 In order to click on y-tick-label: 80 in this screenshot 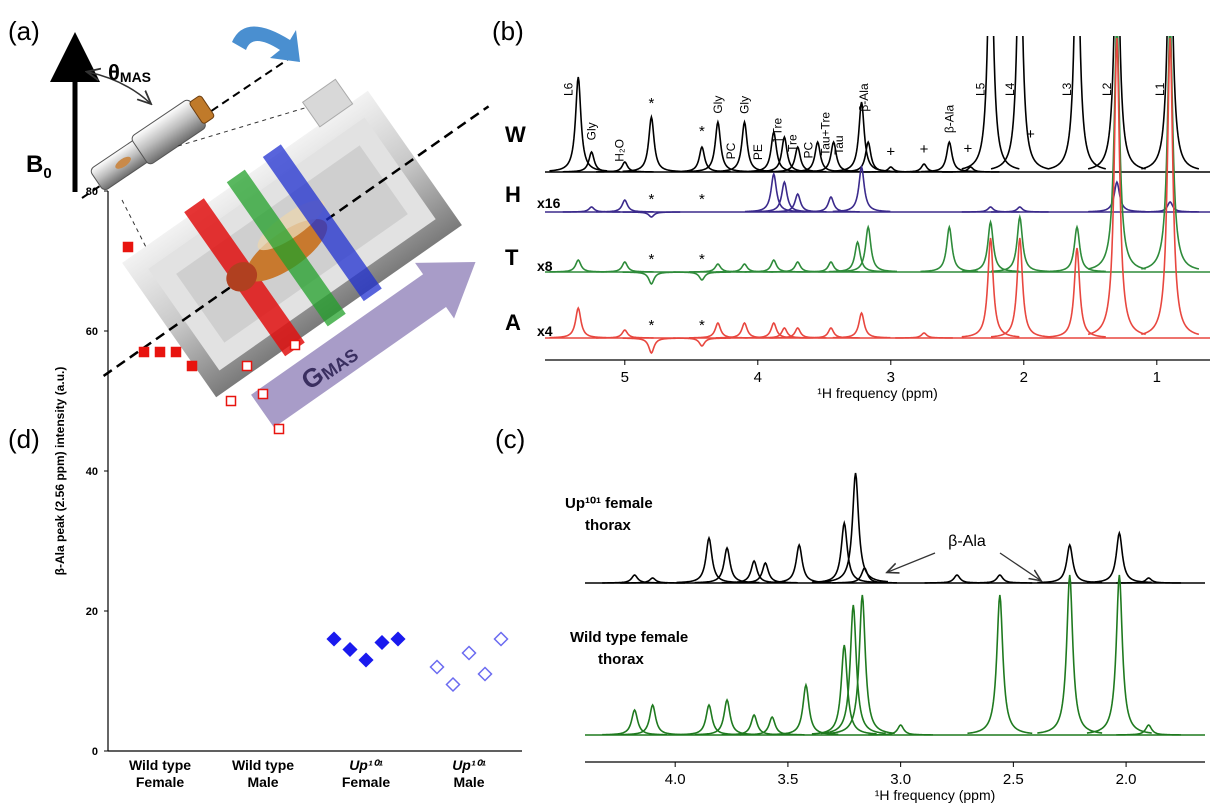, I will do `click(92, 192)`.